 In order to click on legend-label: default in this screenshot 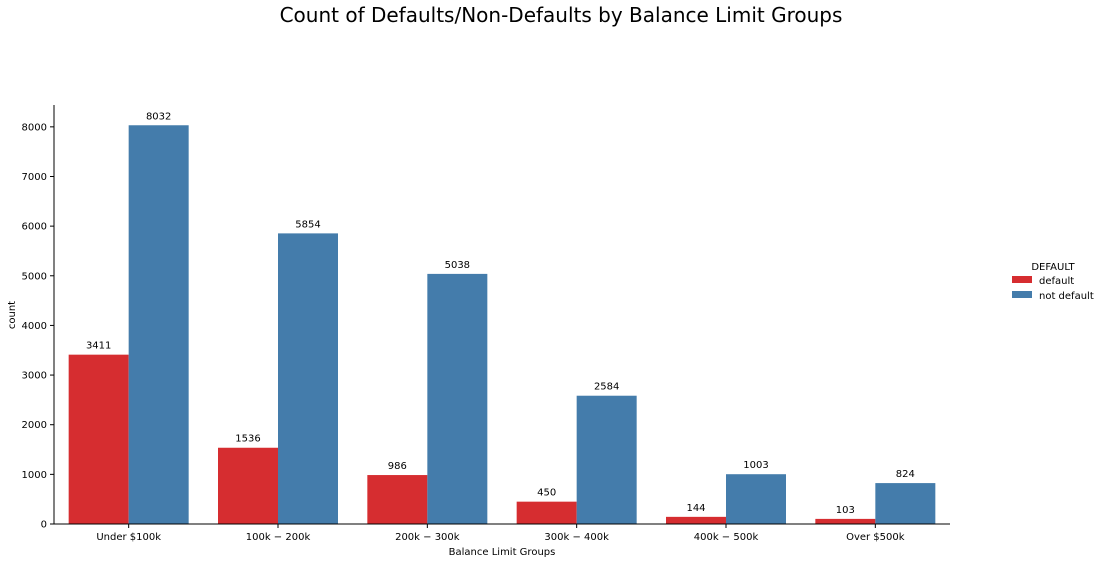, I will do `click(1056, 281)`.